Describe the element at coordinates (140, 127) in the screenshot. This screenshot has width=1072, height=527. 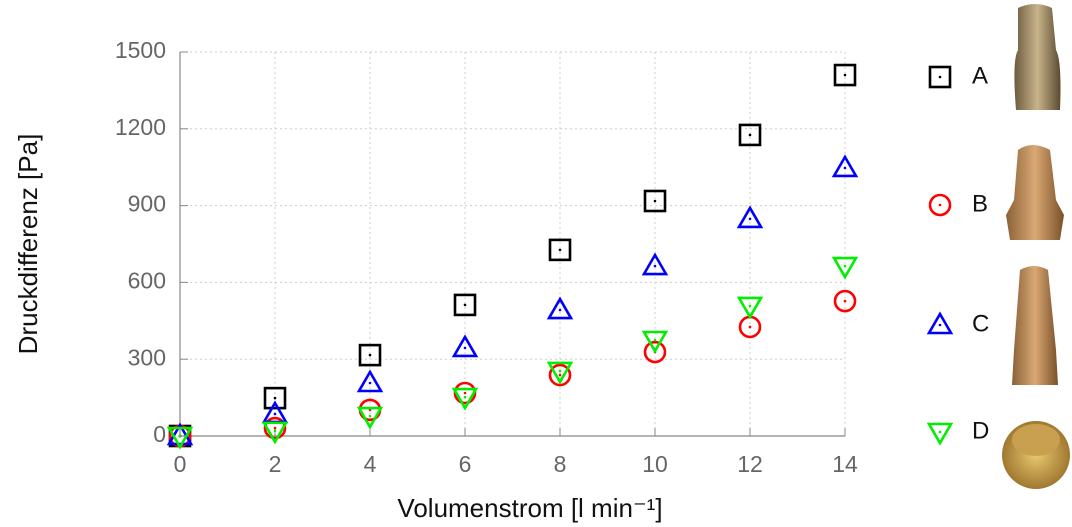
I see `y-tick-label: 1200` at that location.